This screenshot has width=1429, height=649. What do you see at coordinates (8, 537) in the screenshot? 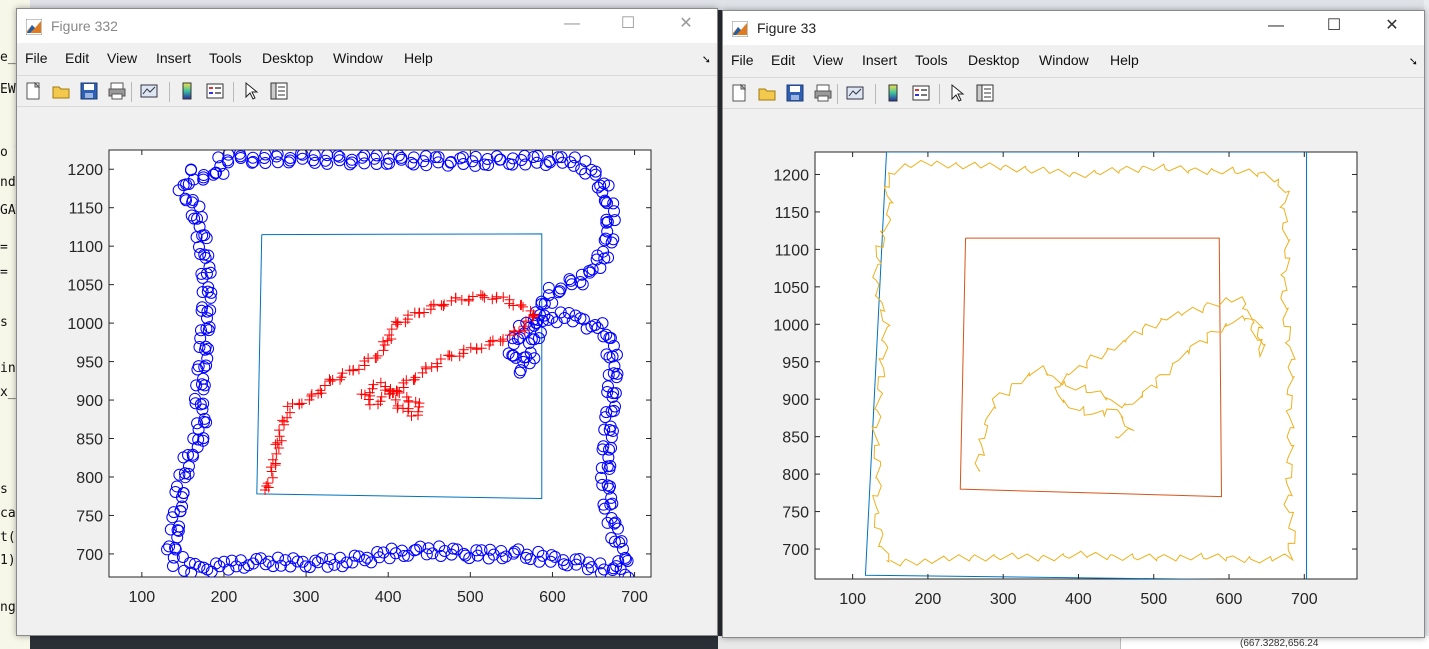
I see `editor-code-fragment: t(` at bounding box center [8, 537].